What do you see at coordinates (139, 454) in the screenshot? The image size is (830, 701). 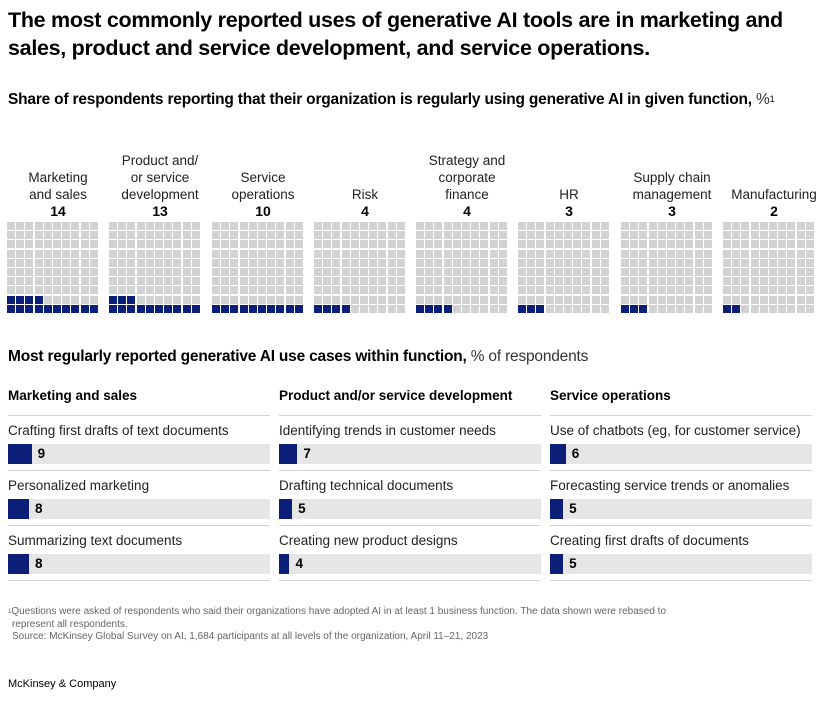 I see `bar-track: 9` at bounding box center [139, 454].